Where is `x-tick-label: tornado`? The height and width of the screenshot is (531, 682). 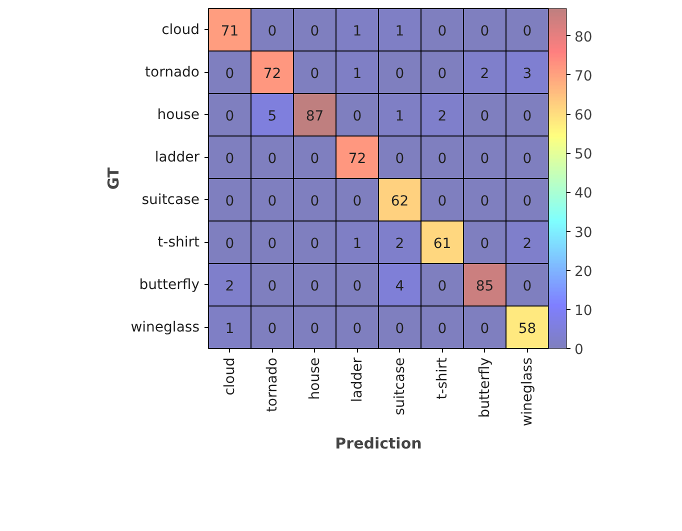
x-tick-label: tornado is located at coordinates (272, 385).